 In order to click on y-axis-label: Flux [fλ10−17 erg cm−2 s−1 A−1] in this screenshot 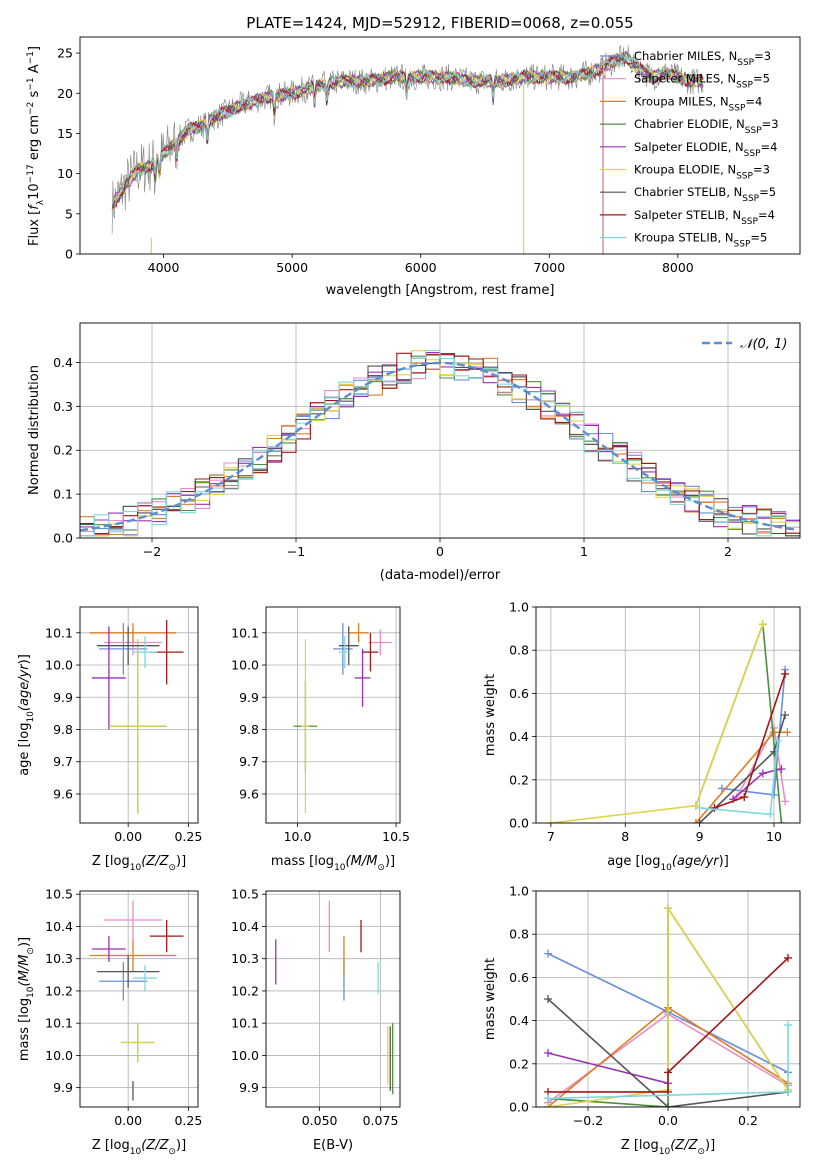, I will do `click(36, 146)`.